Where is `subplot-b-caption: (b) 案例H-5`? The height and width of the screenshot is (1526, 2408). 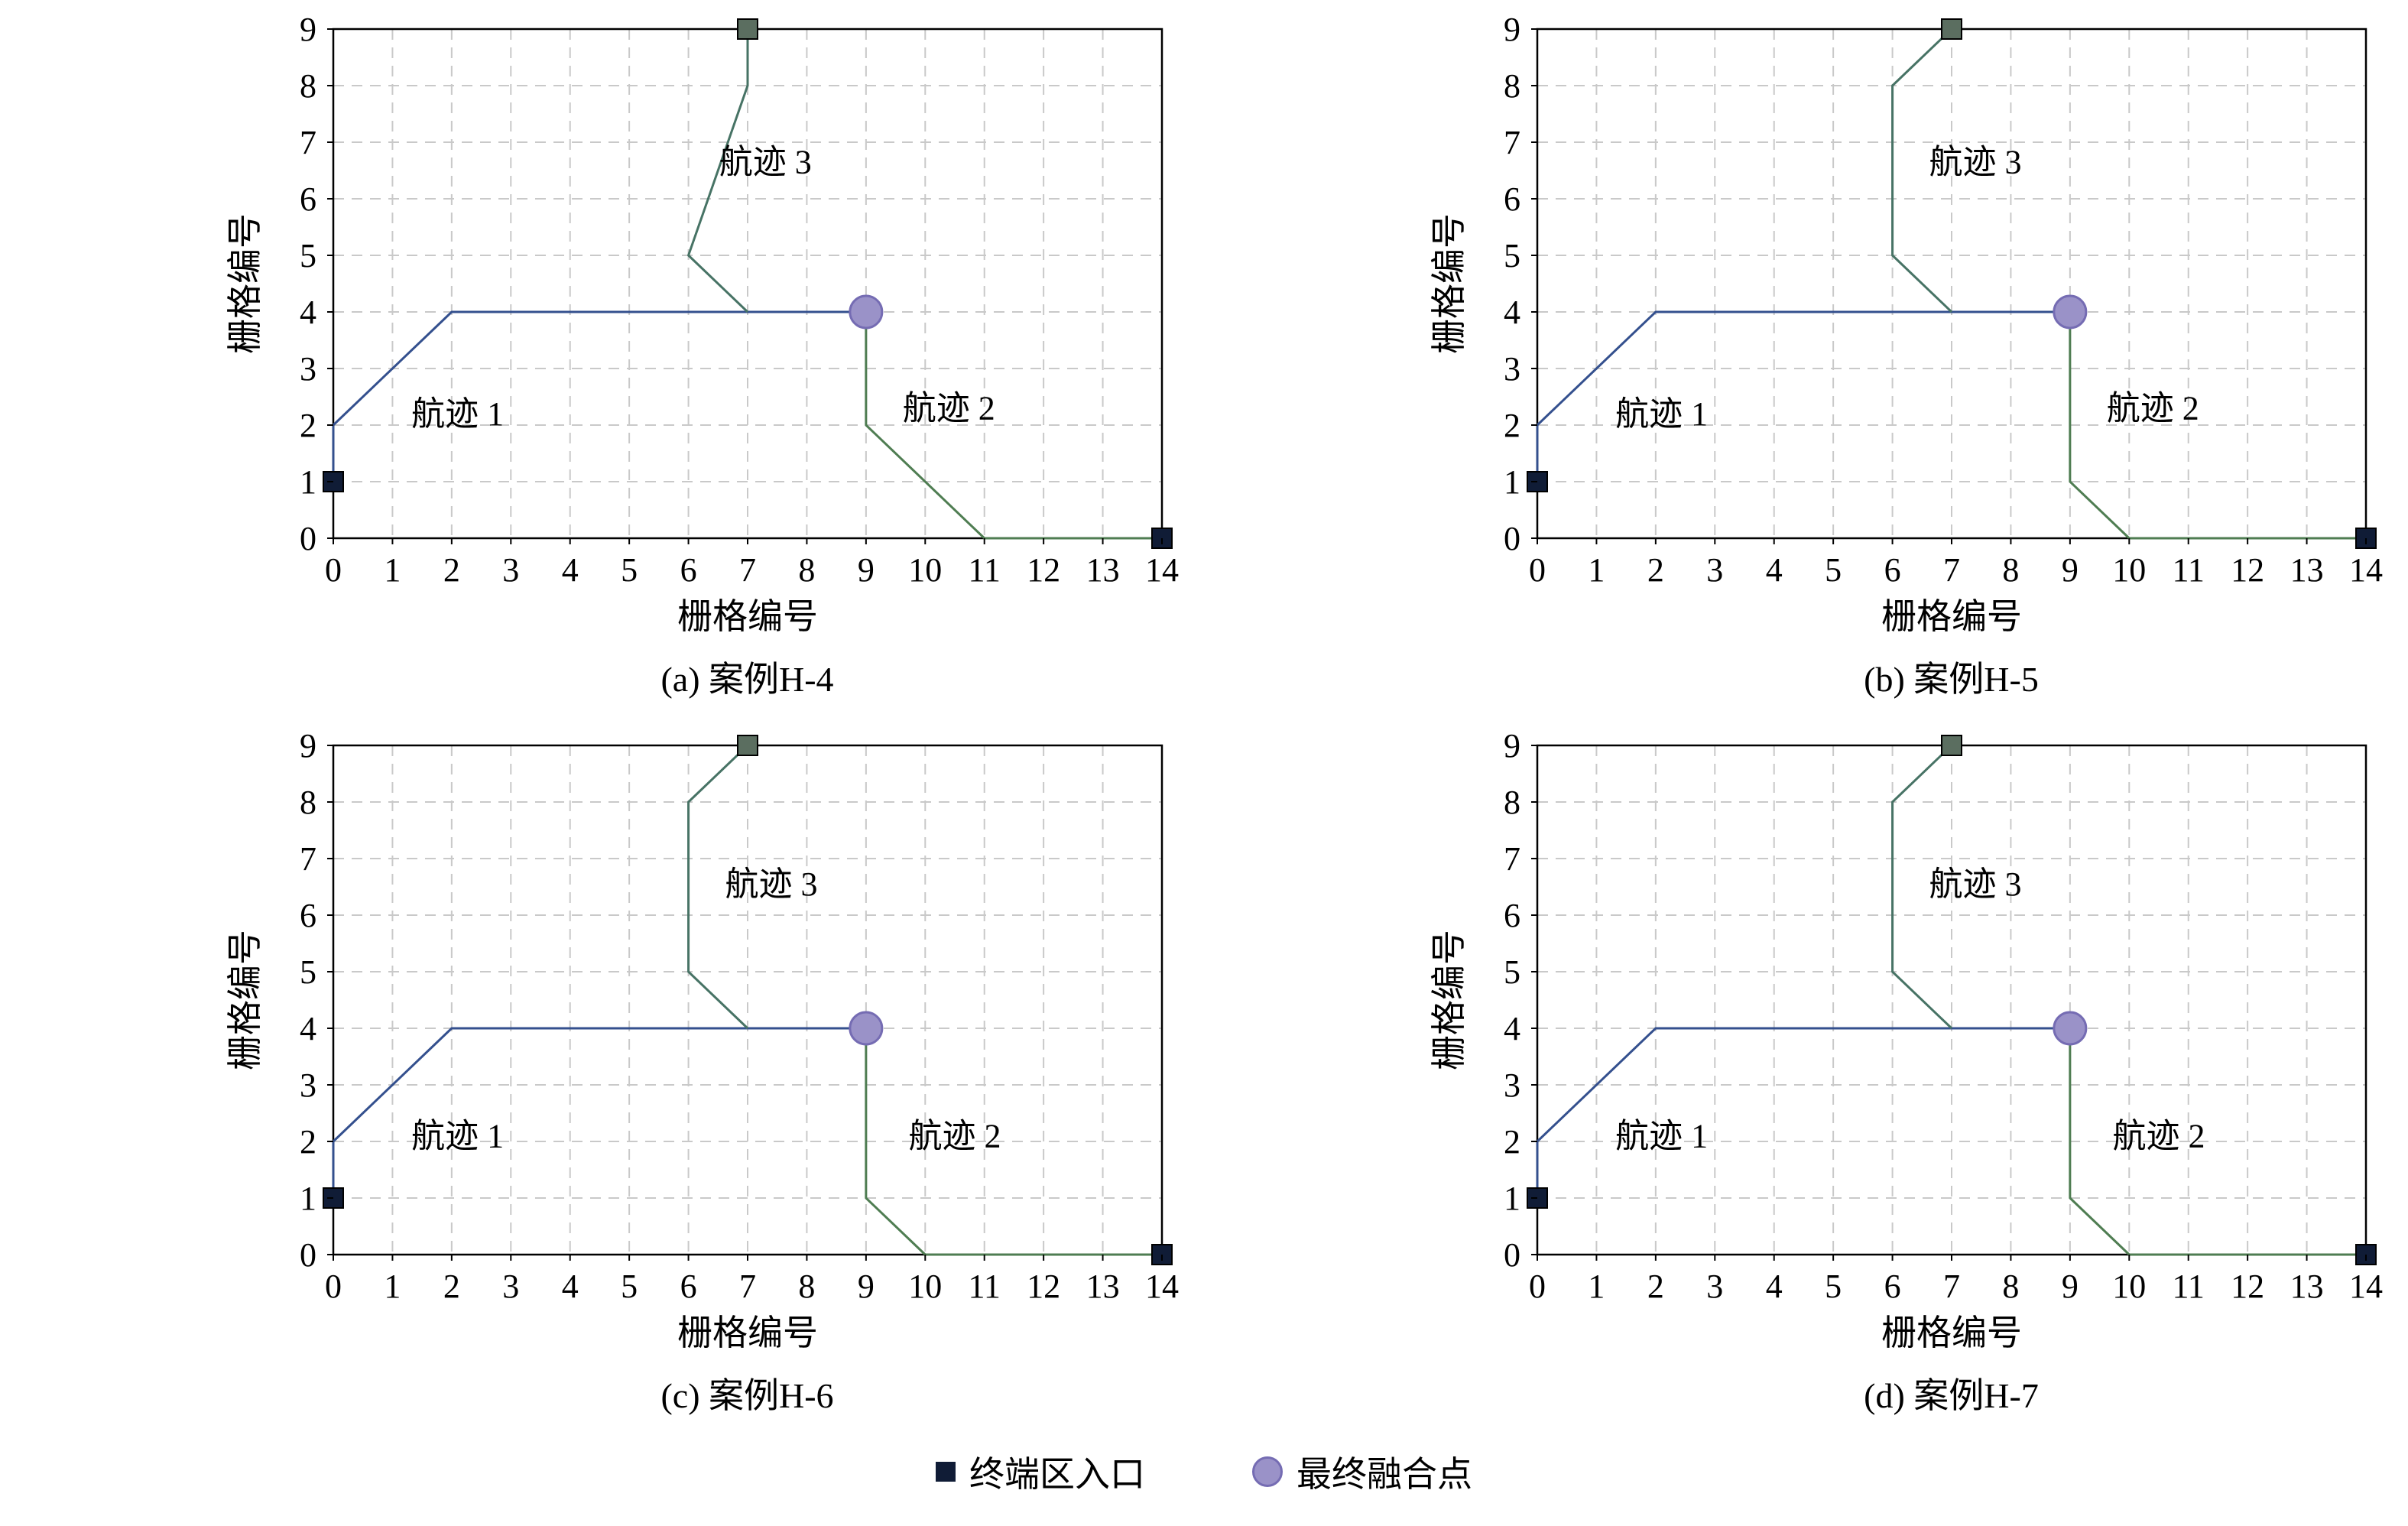 subplot-b-caption: (b) 案例H-5 is located at coordinates (1952, 679).